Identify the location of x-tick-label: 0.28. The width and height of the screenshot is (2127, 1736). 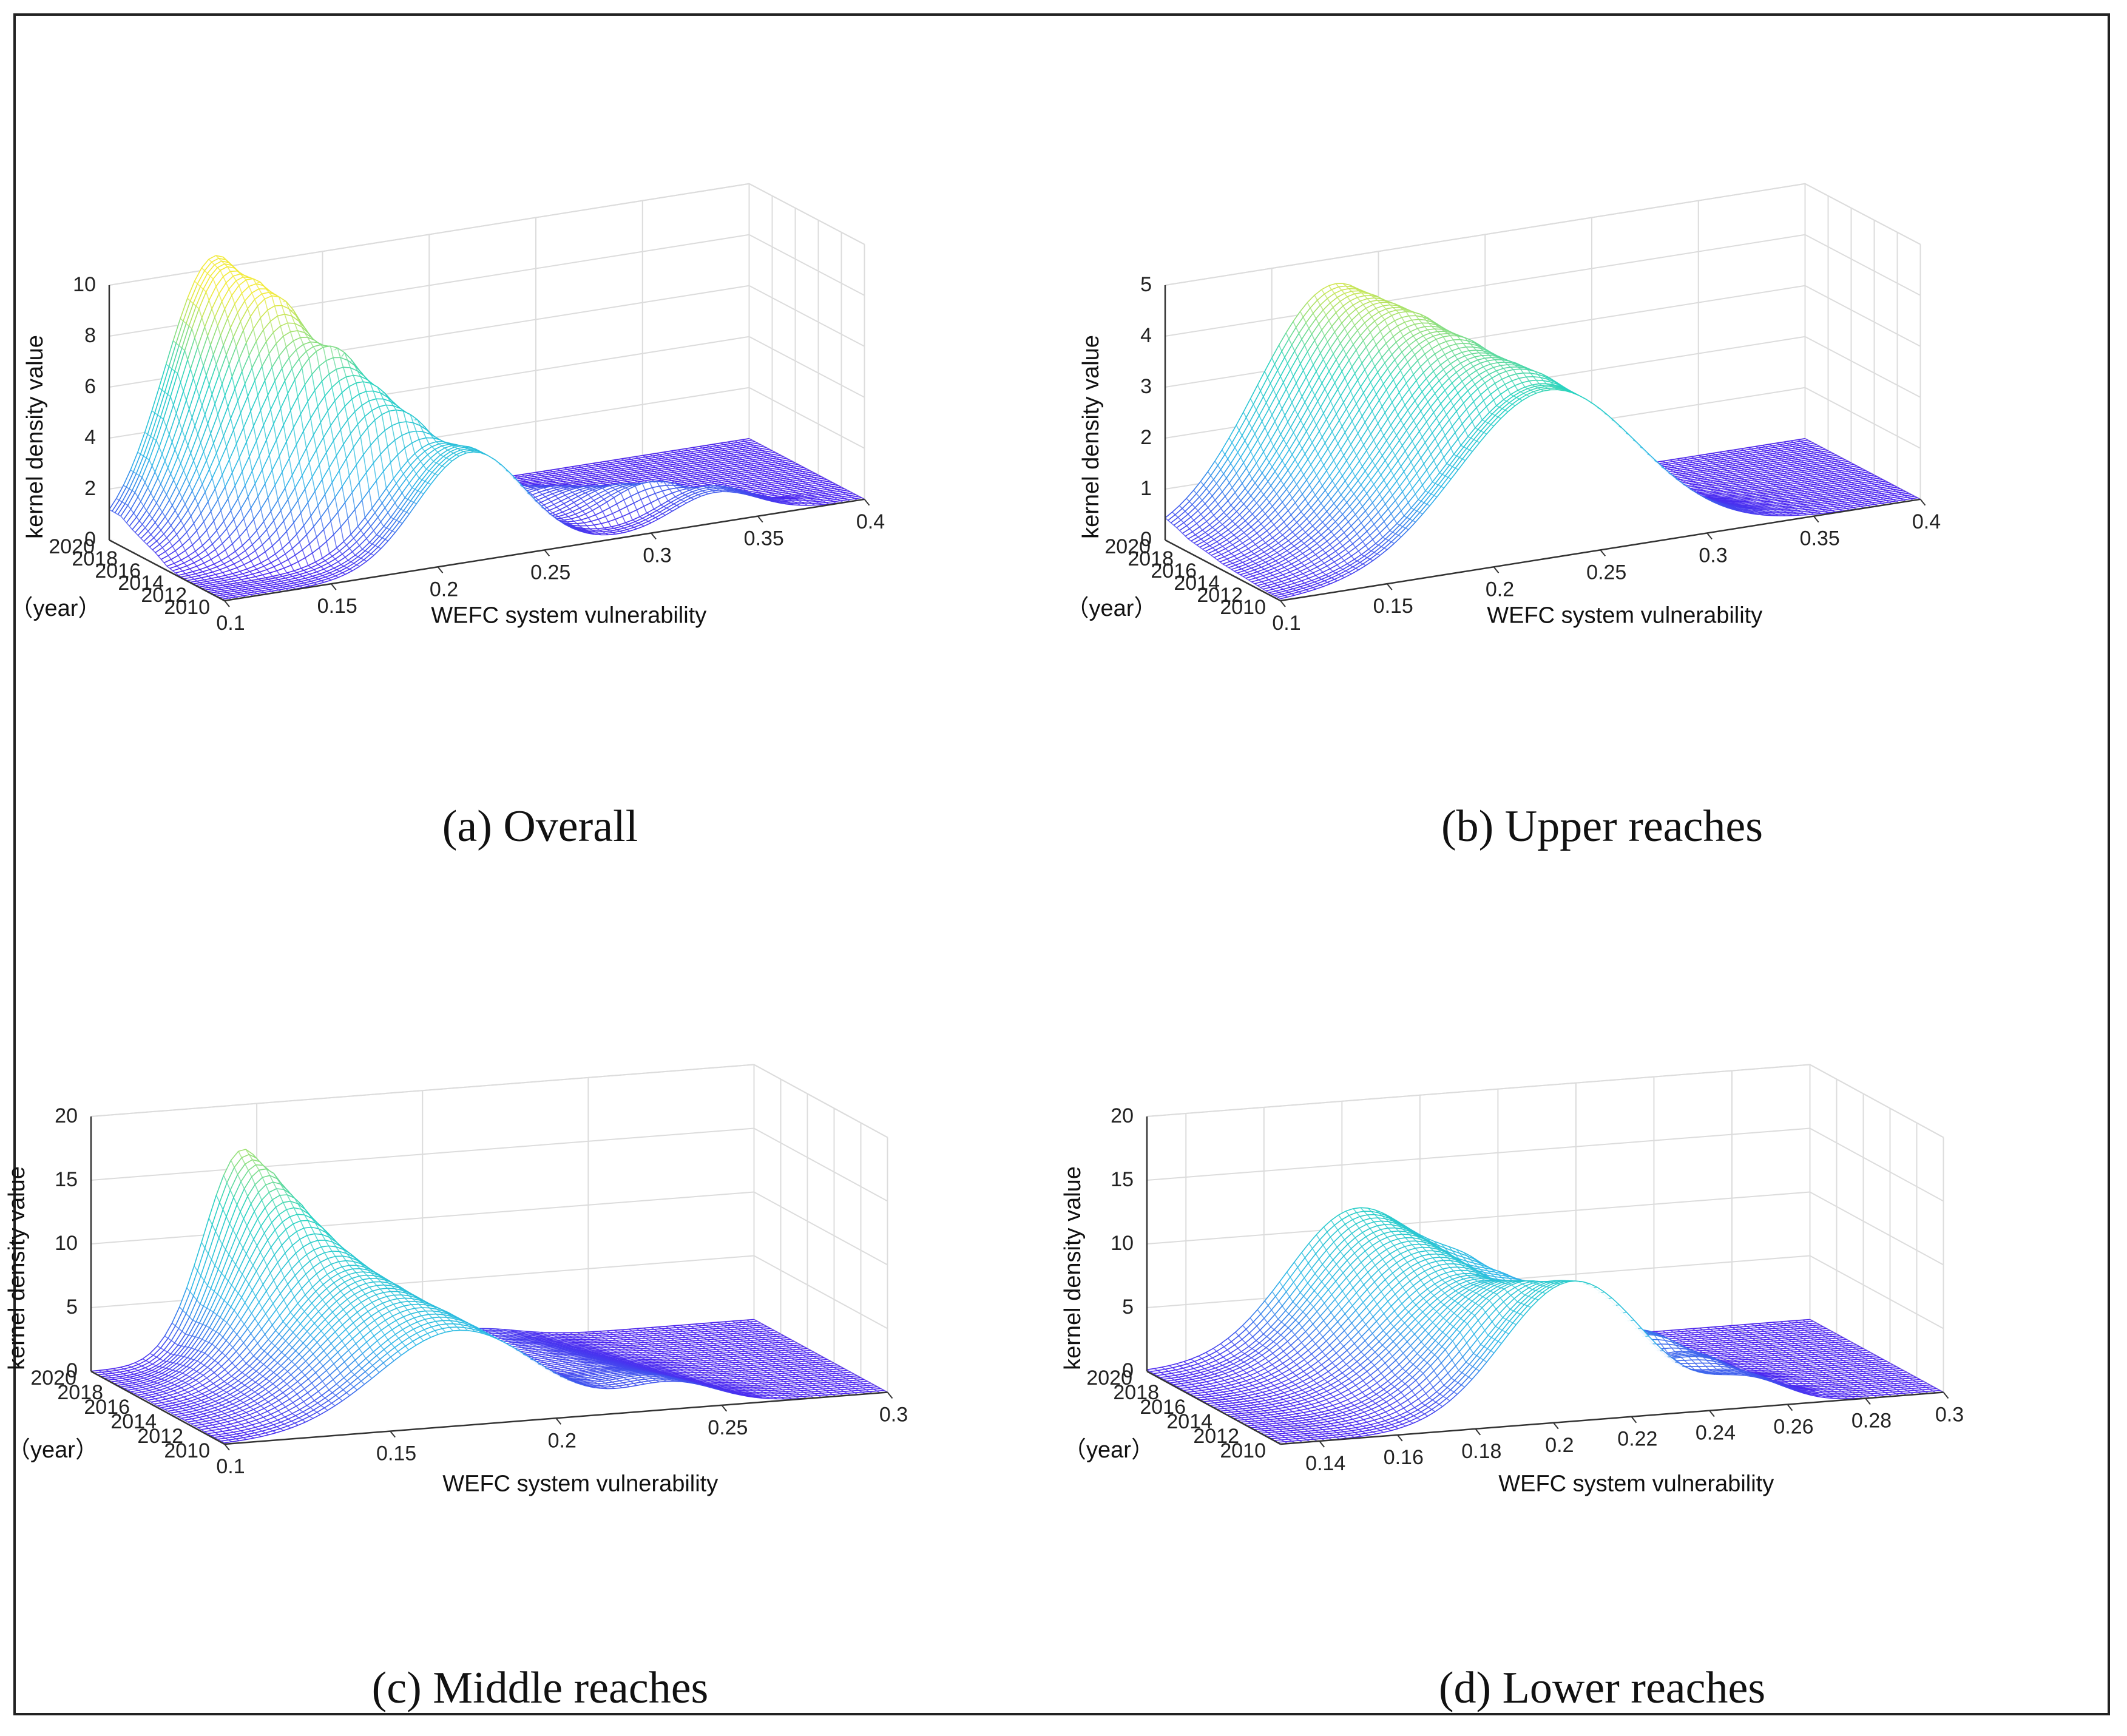
(1871, 1421).